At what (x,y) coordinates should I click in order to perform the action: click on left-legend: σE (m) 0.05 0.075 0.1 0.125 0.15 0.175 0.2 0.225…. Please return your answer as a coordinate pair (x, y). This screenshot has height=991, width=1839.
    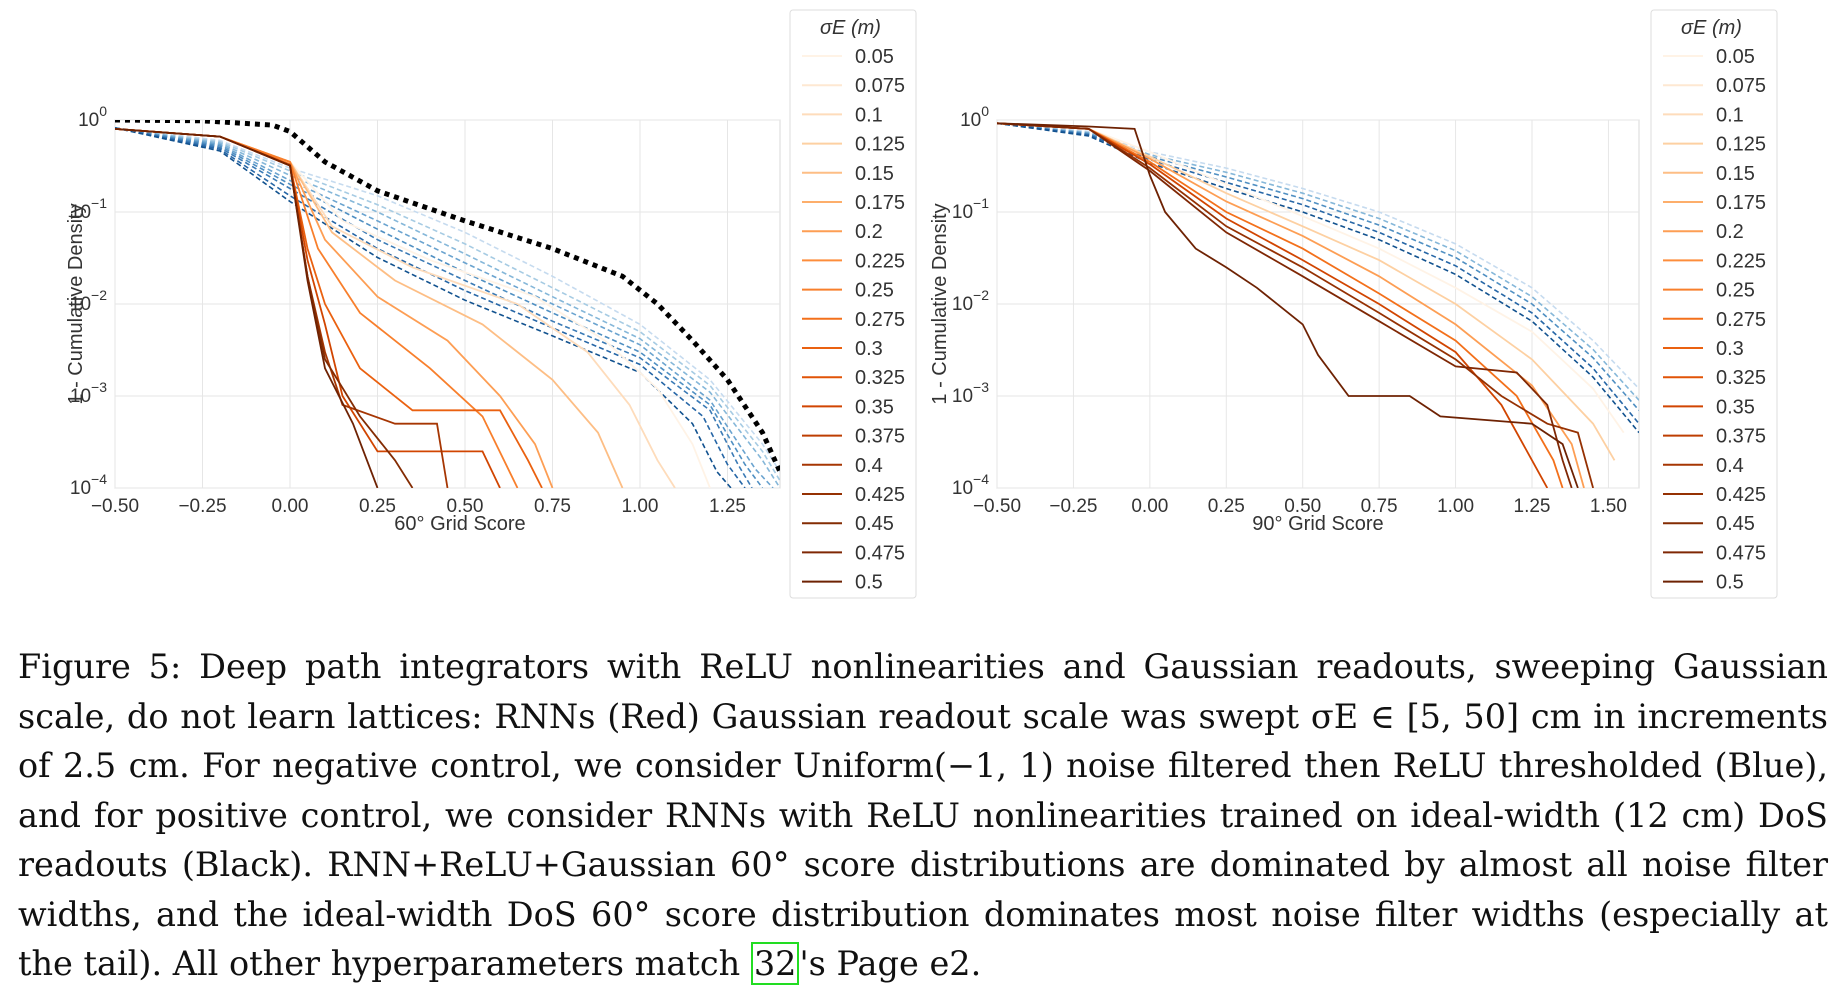
    Looking at the image, I should click on (853, 304).